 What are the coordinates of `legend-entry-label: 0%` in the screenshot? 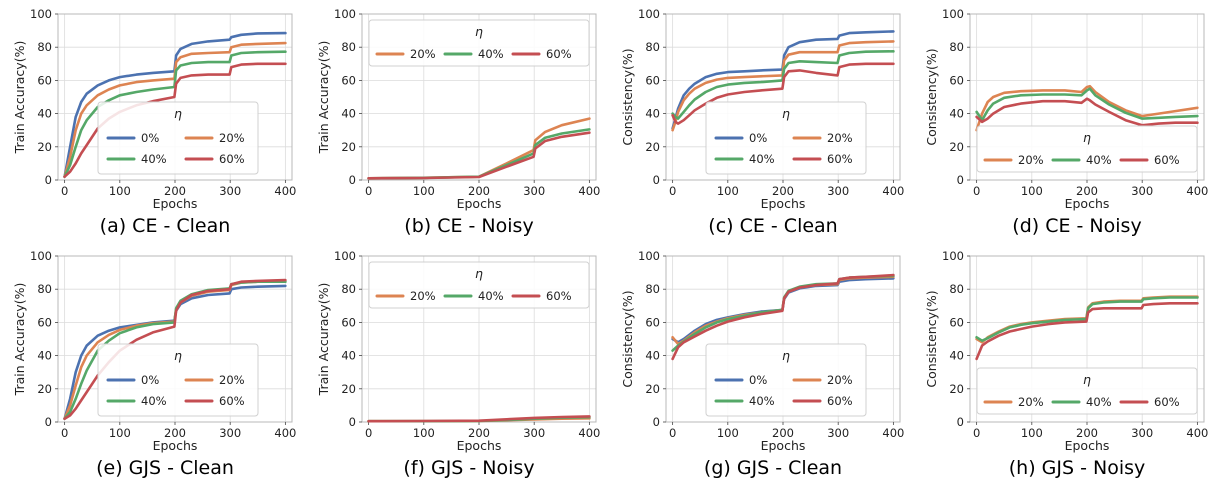 It's located at (150, 380).